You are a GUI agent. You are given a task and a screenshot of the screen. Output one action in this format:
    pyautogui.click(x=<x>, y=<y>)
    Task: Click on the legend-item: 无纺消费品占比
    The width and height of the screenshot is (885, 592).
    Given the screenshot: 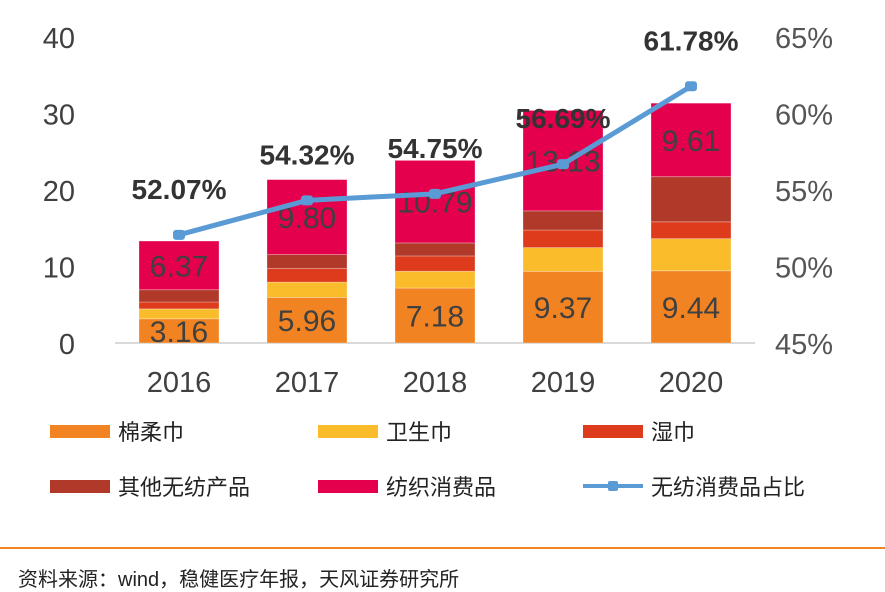 What is the action you would take?
    pyautogui.click(x=694, y=486)
    